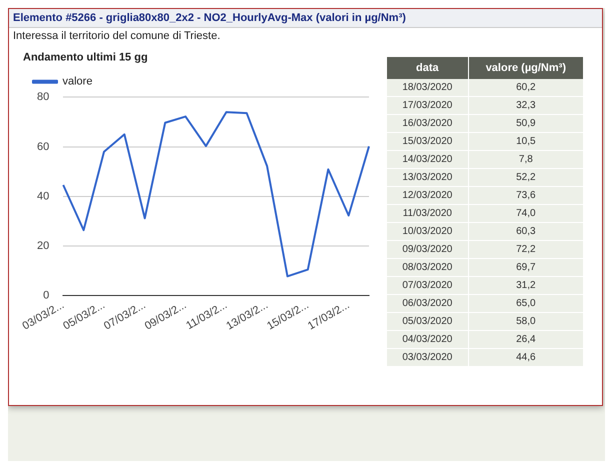 The height and width of the screenshot is (469, 613). I want to click on category-label: 17/03/2020, so click(427, 105).